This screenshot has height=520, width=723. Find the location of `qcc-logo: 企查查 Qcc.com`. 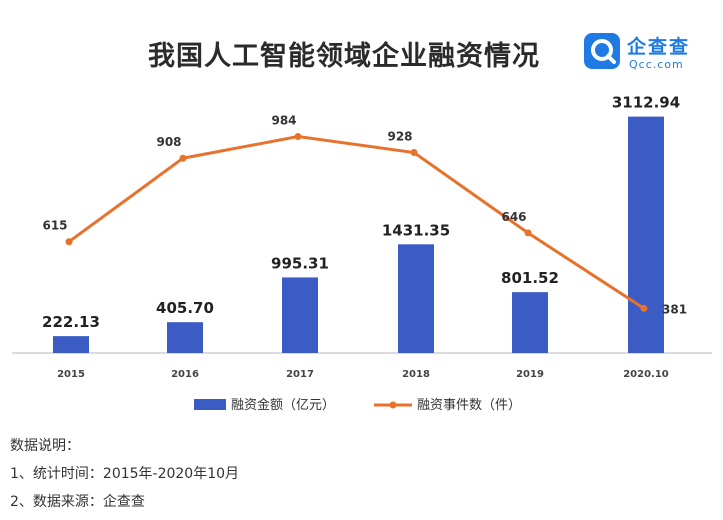

qcc-logo: 企查查 Qcc.com is located at coordinates (653, 55).